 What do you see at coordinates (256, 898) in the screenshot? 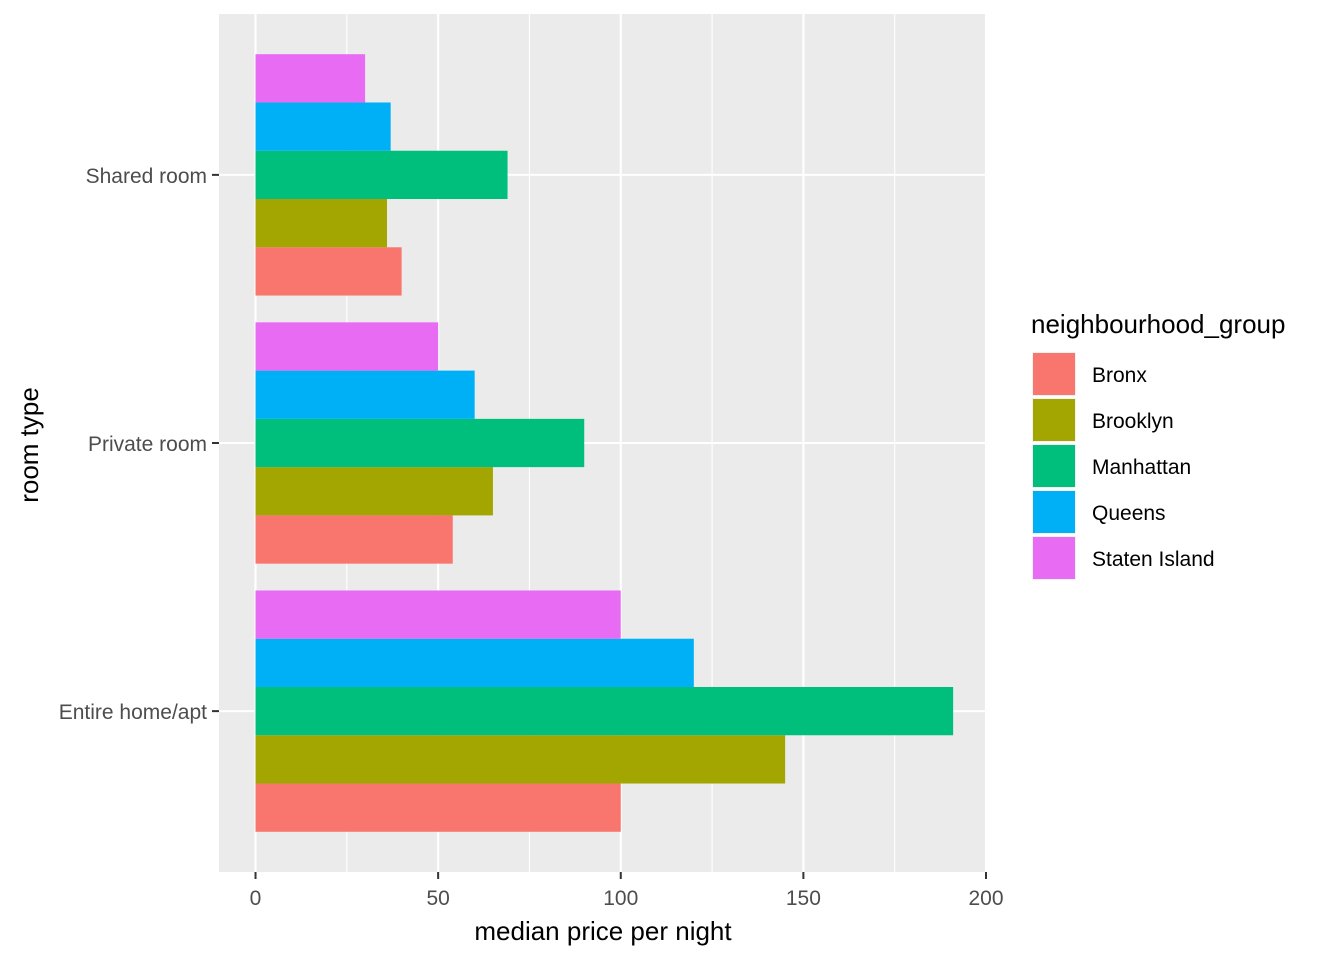
I see `x-tick-label: 0` at bounding box center [256, 898].